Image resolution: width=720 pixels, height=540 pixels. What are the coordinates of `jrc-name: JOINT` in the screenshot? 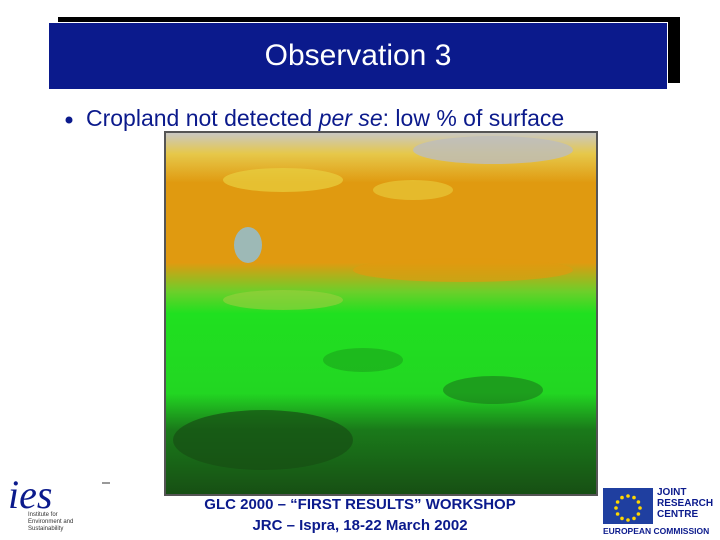 It's located at (672, 492).